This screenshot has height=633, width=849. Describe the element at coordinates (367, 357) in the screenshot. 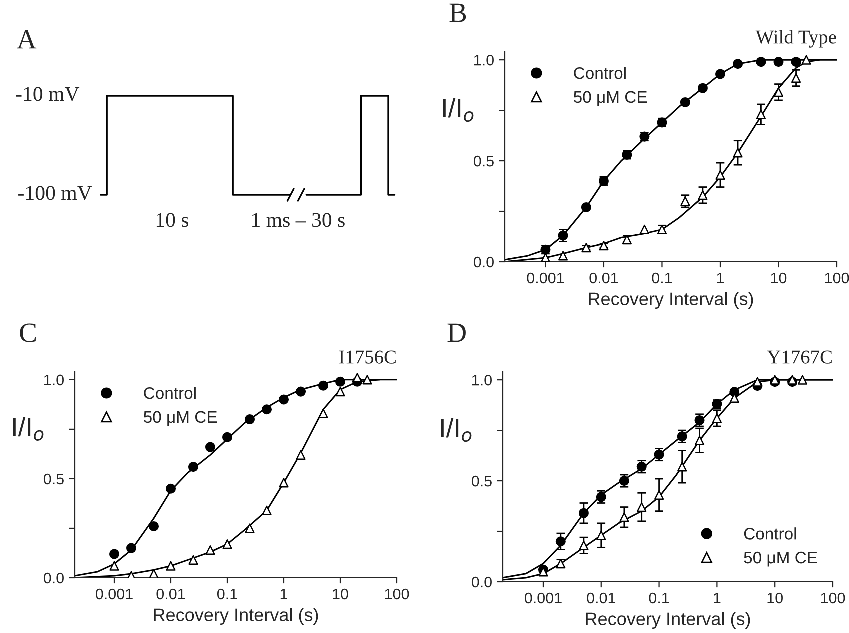

I see `chart-title: I1756C` at that location.